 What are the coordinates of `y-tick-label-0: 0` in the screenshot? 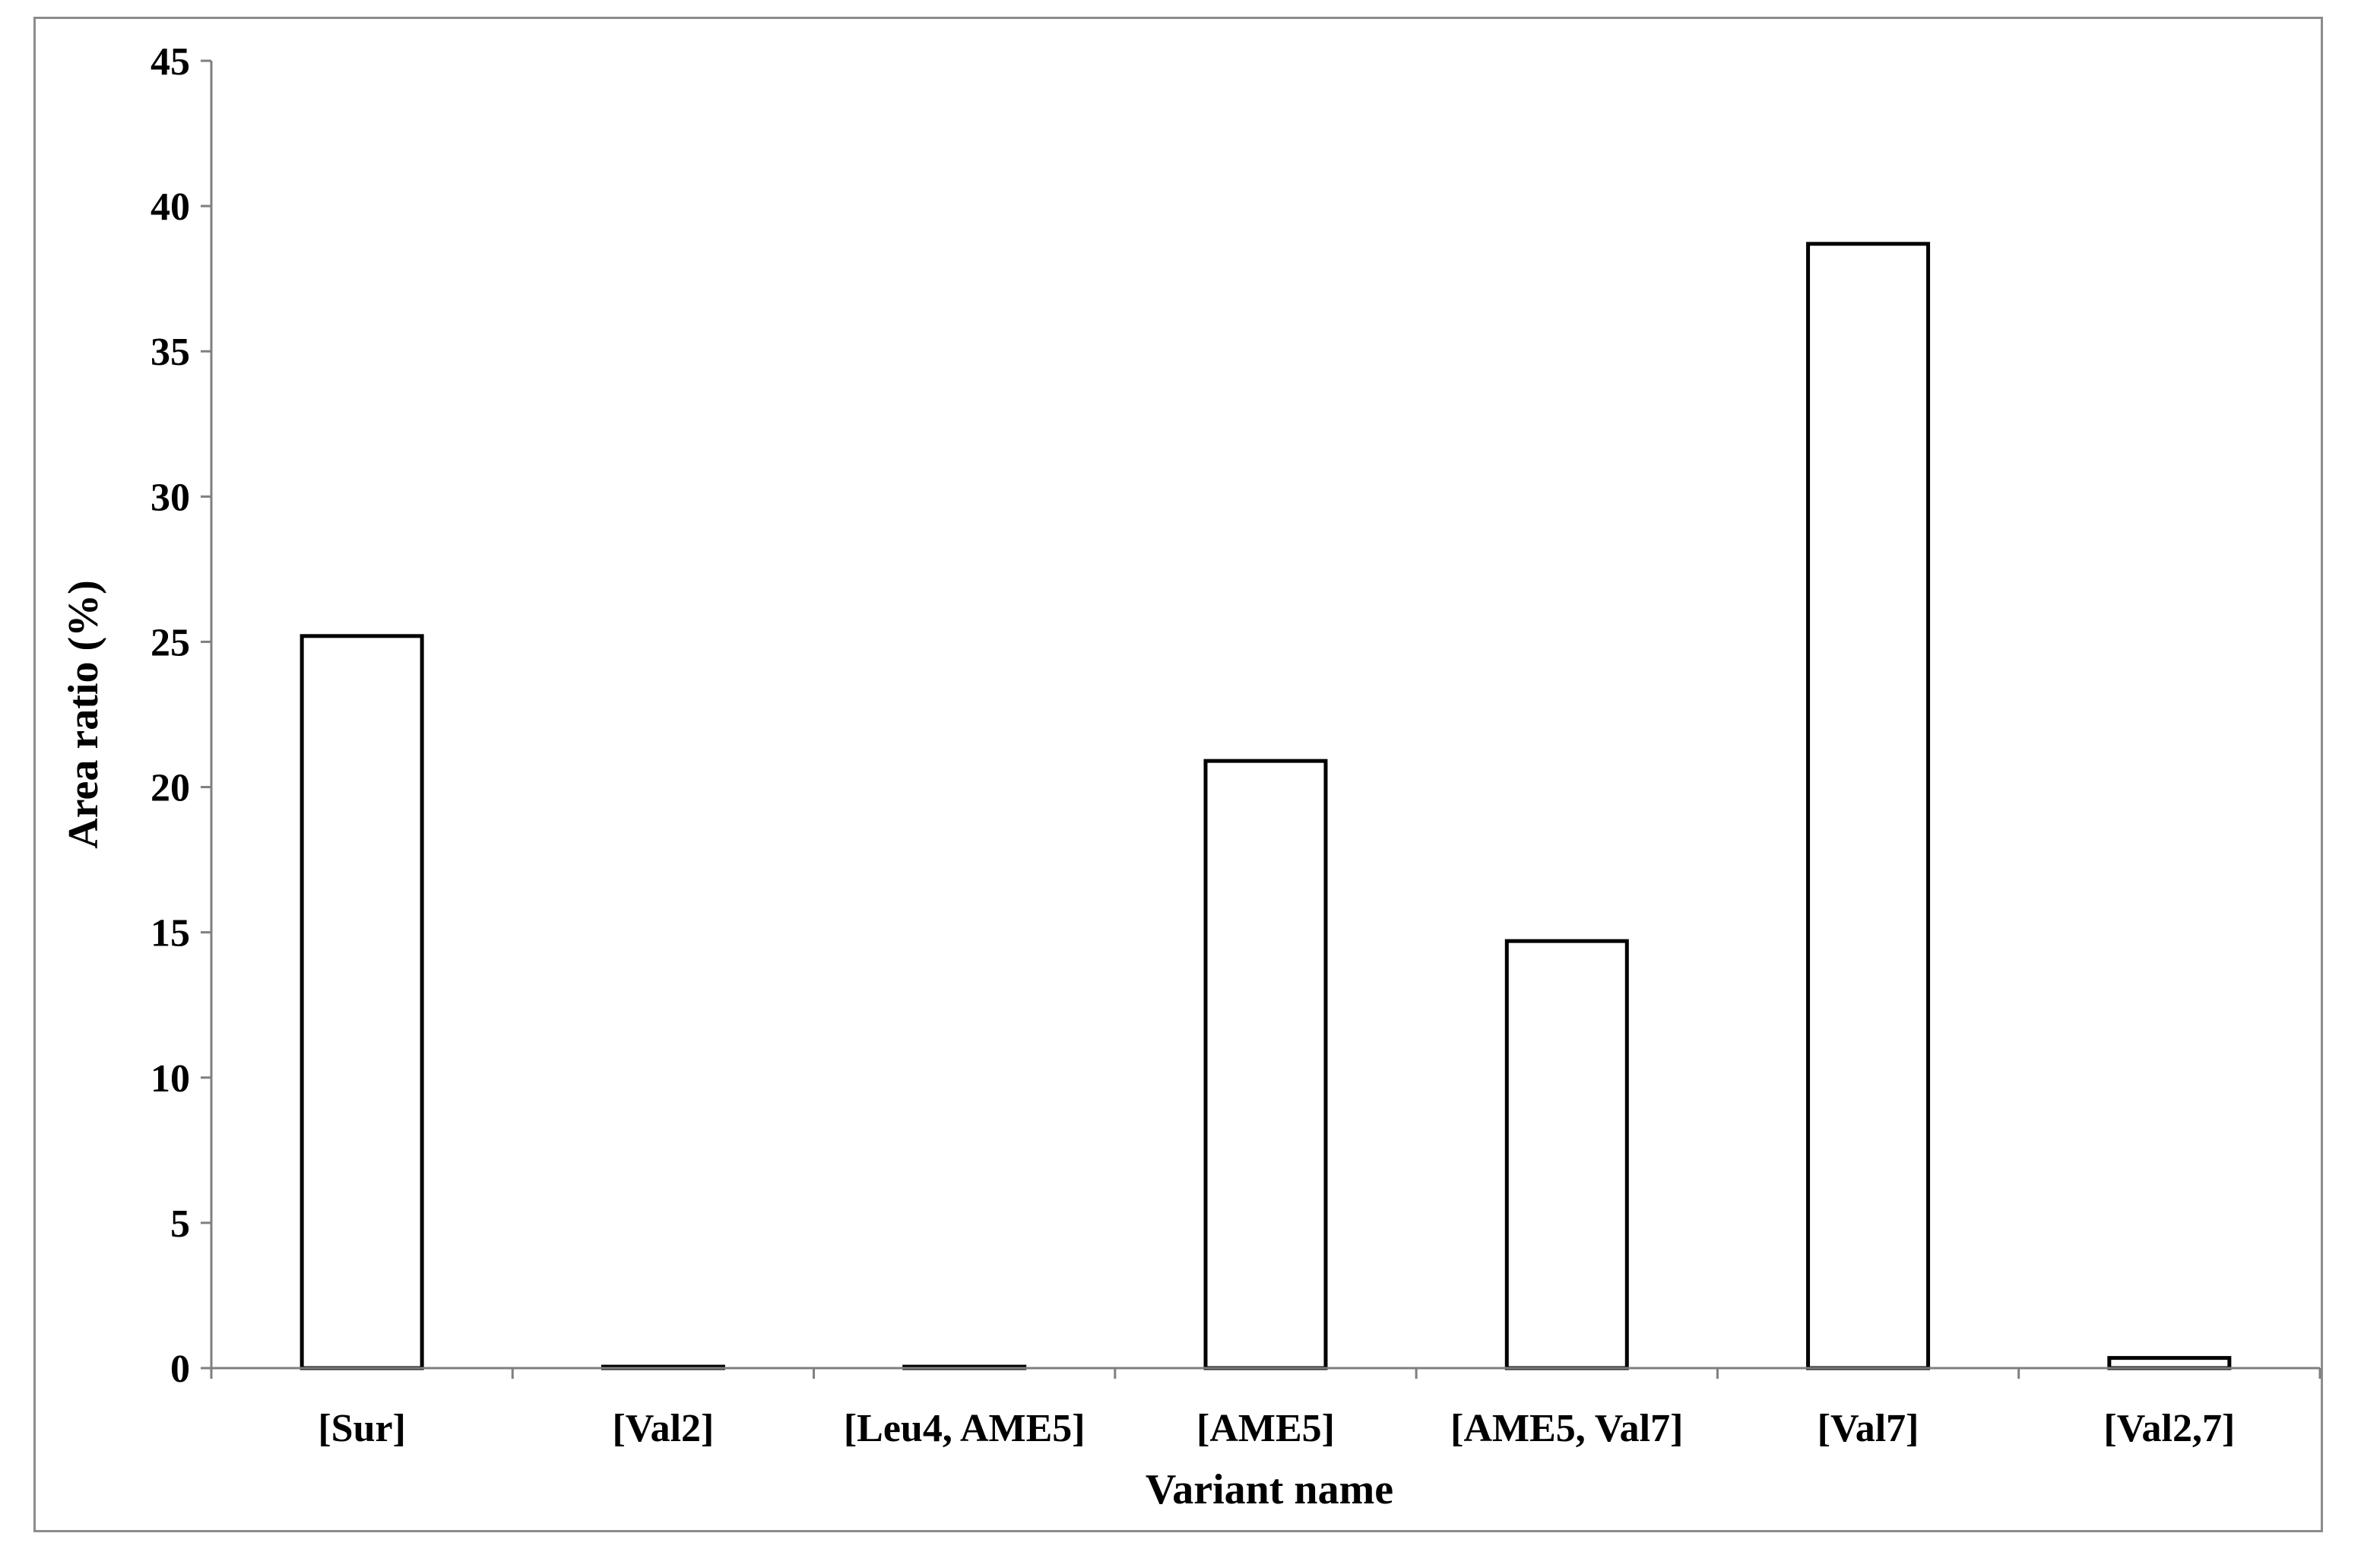 It's located at (180, 1369).